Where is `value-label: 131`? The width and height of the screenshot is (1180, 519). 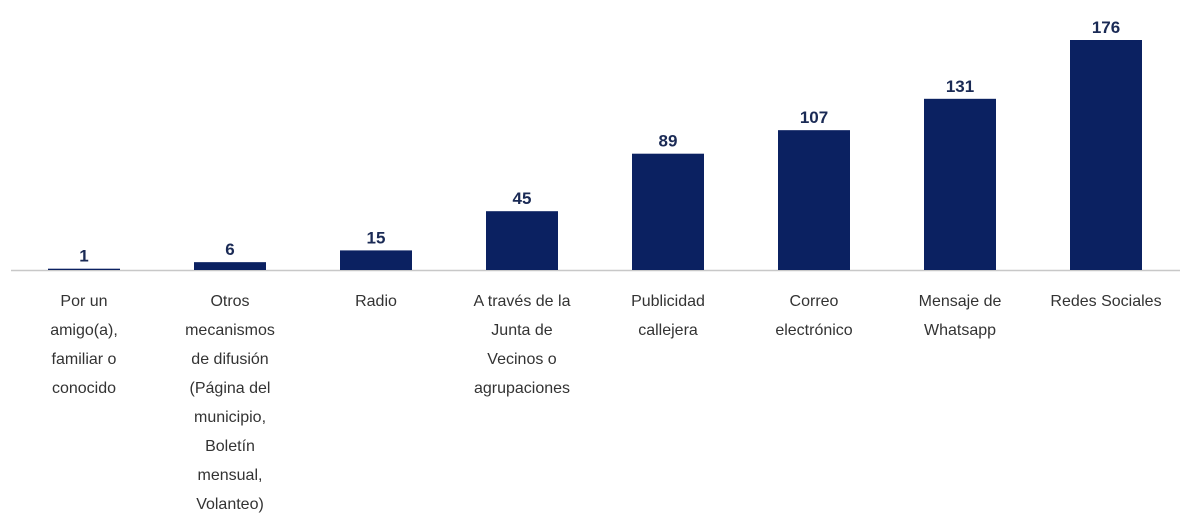
value-label: 131 is located at coordinates (960, 86).